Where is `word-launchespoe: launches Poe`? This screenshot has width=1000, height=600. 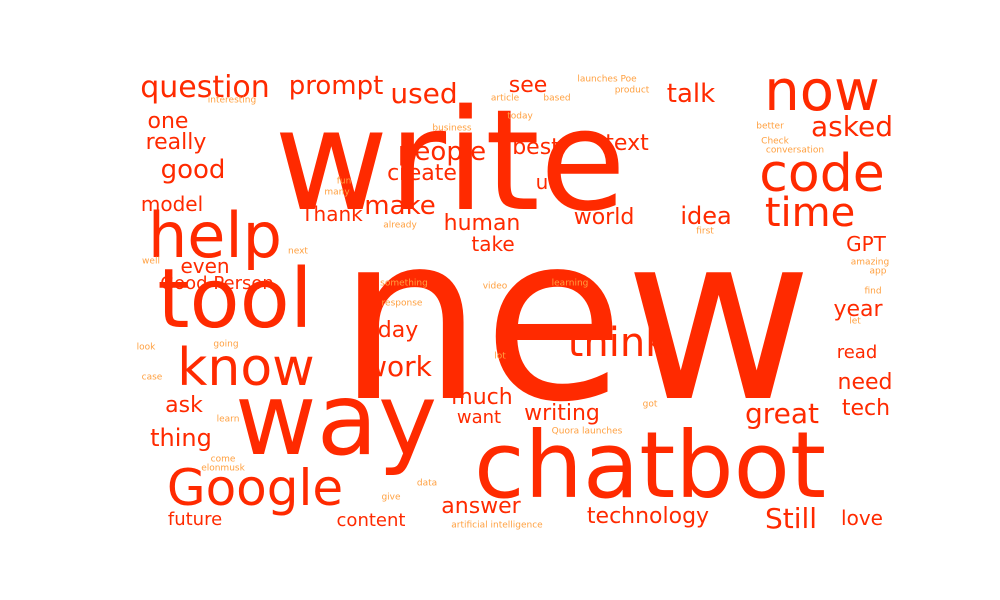 word-launchespoe: launches Poe is located at coordinates (607, 79).